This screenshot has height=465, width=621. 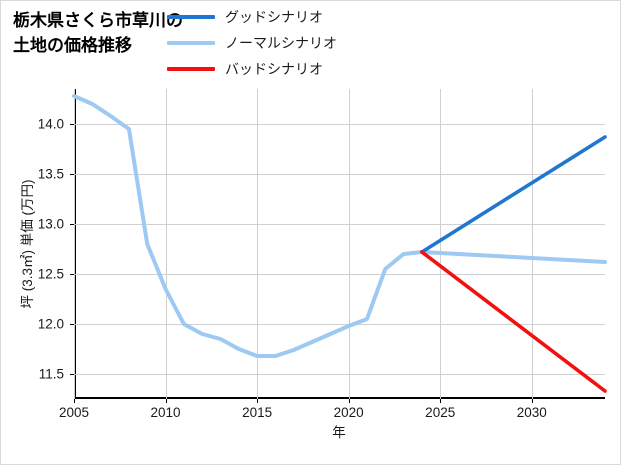 I want to click on legend-item: バッドシナリオ, so click(x=269, y=69).